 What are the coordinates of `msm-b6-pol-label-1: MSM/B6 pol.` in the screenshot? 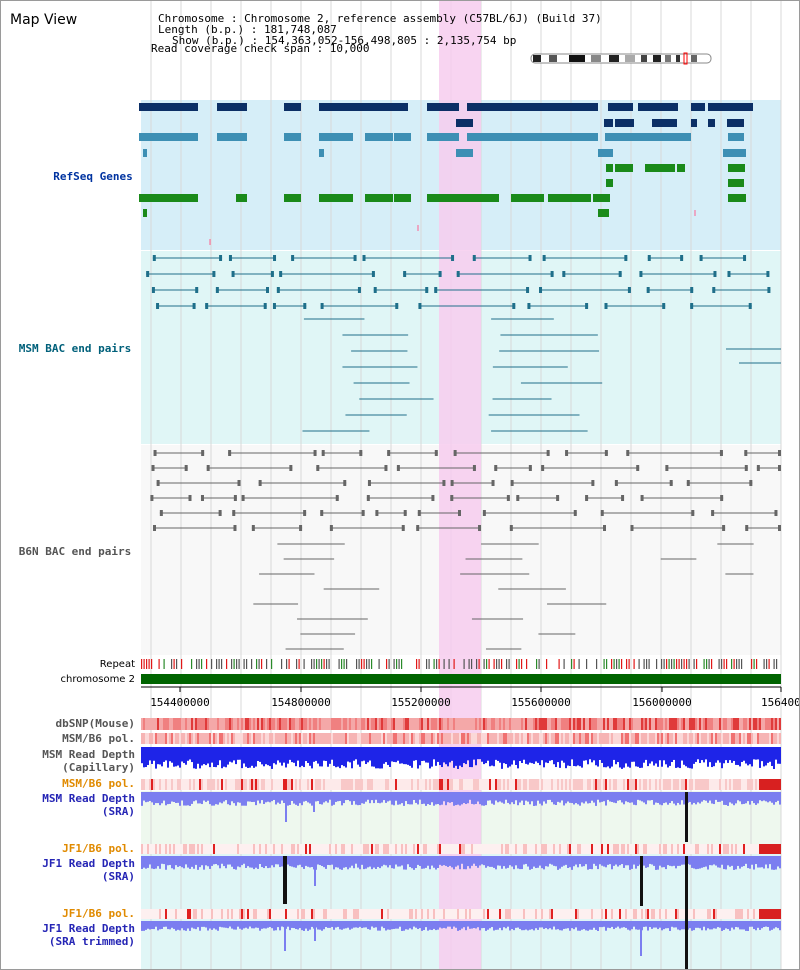 It's located at (98, 738).